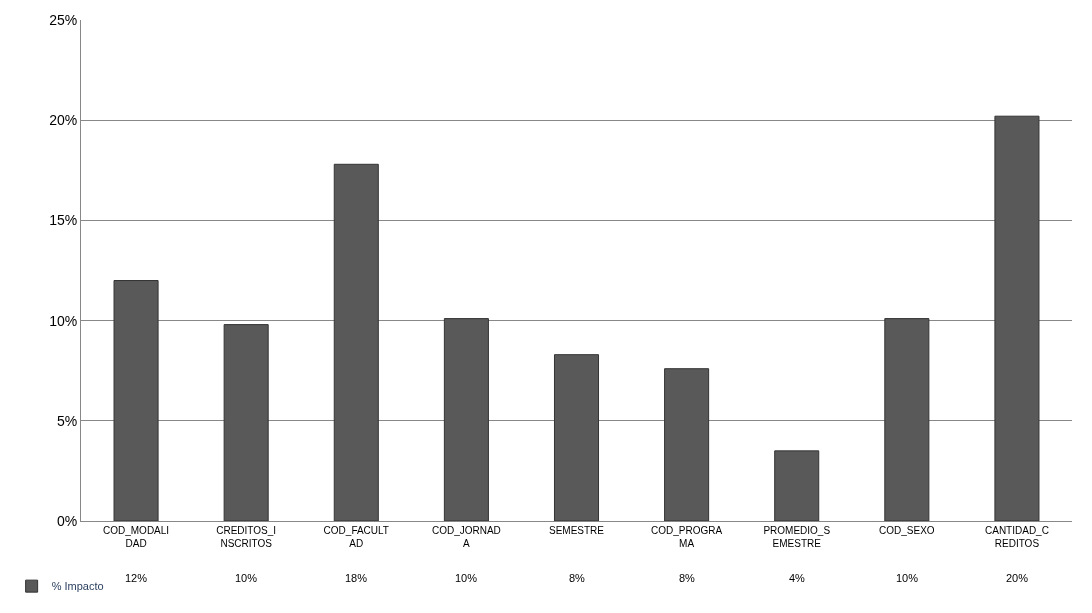  I want to click on x-tick-label: COD_JORNADA, so click(466, 537).